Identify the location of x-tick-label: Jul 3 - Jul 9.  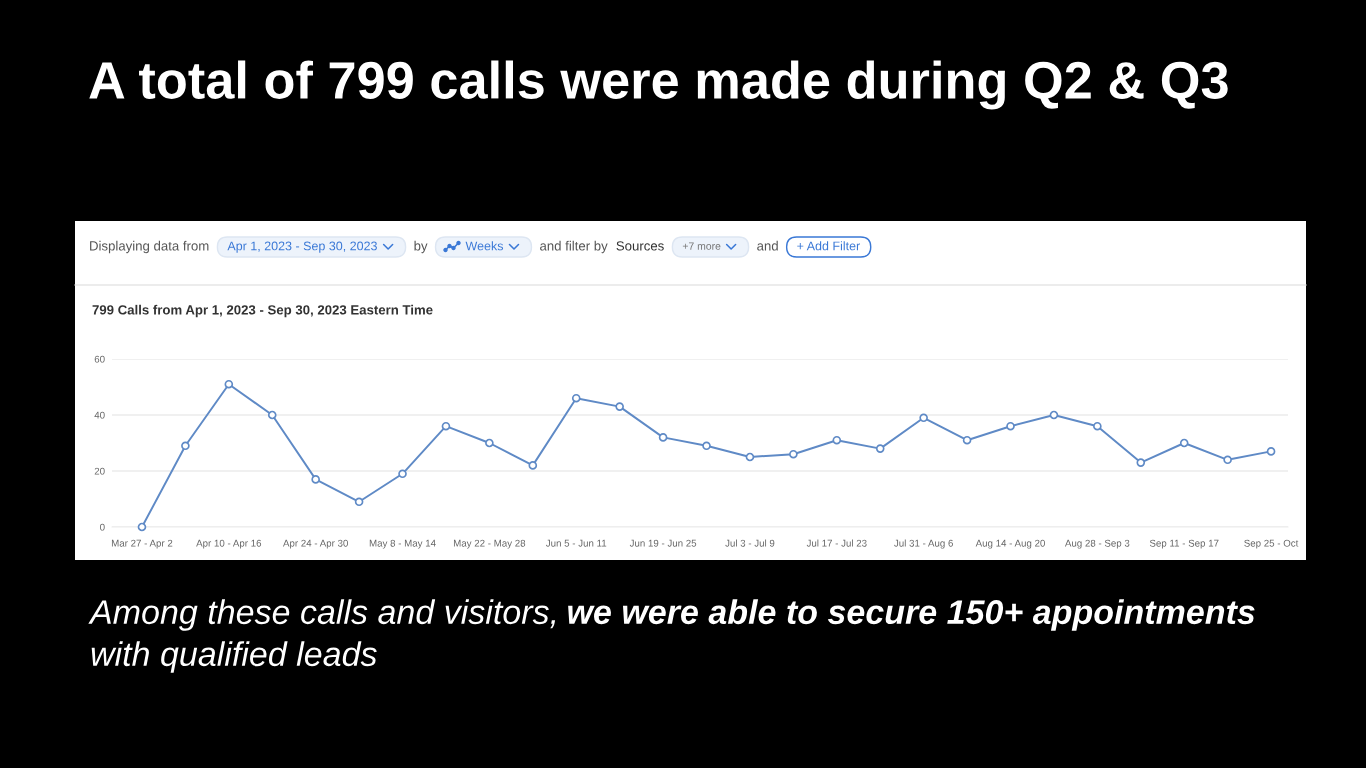
(750, 543).